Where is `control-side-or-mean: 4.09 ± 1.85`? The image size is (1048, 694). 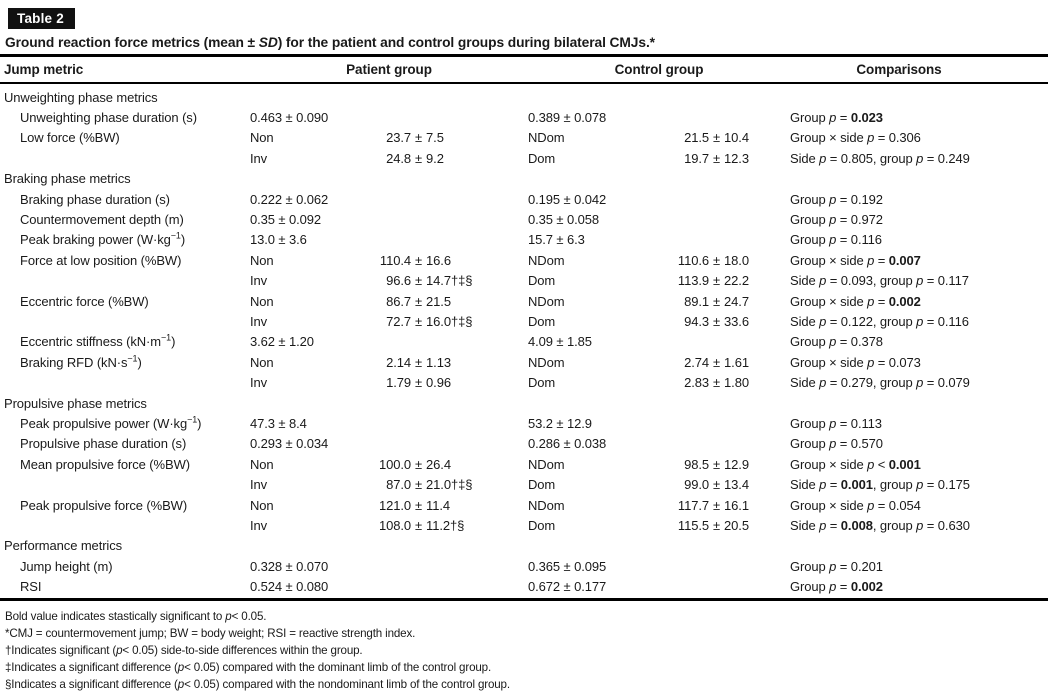
control-side-or-mean: 4.09 ± 1.85 is located at coordinates (560, 342).